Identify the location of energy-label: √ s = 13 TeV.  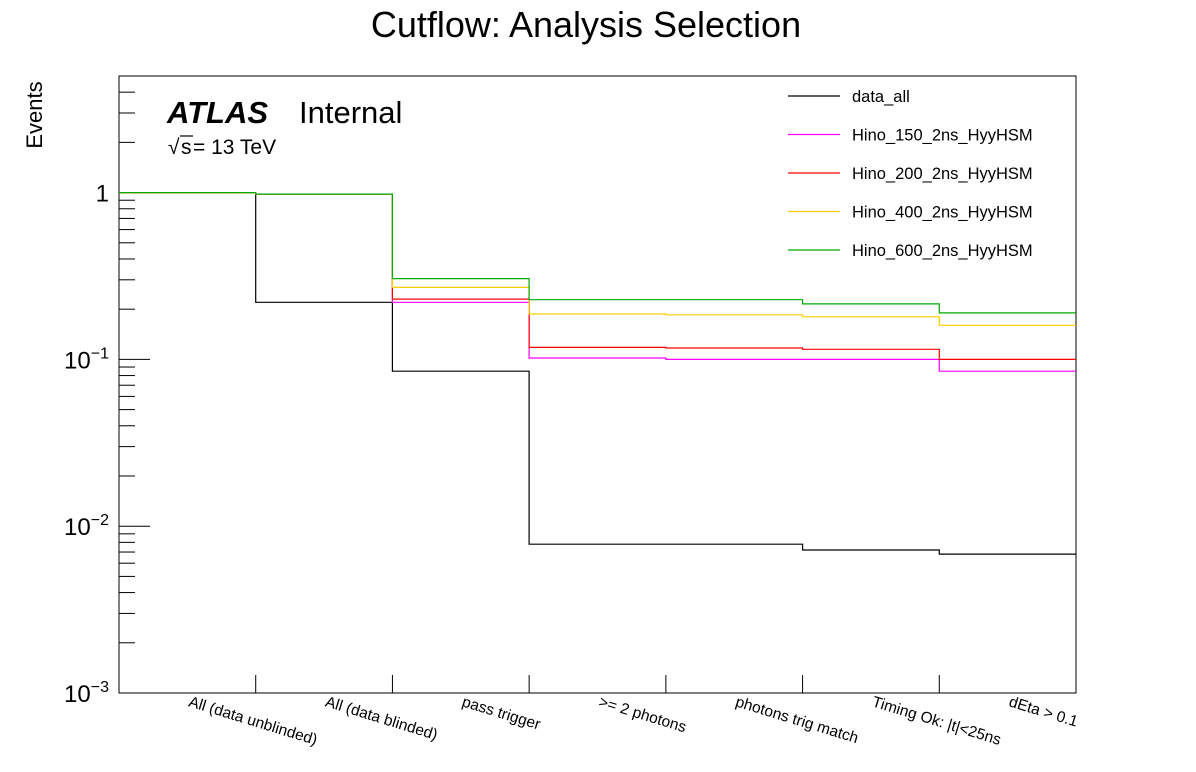
(222, 147).